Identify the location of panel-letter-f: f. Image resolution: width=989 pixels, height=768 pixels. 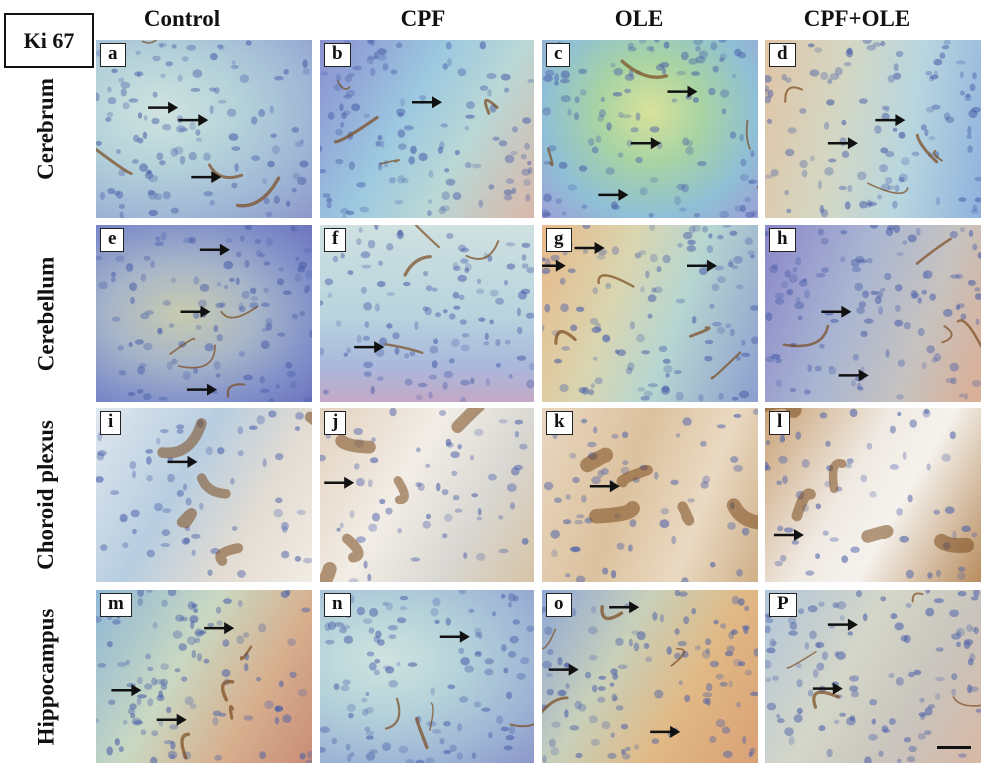
(335, 240).